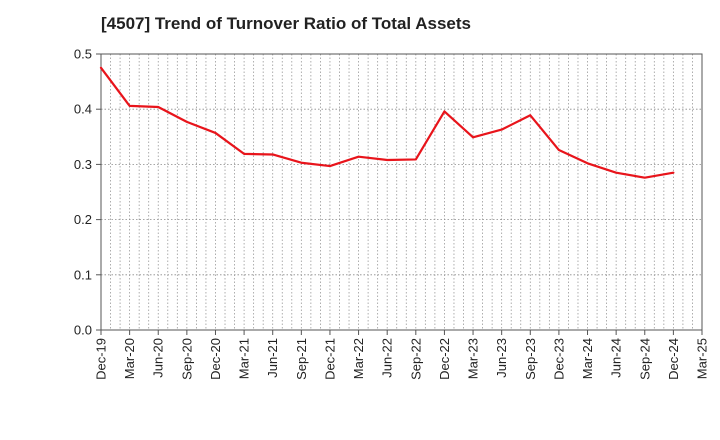 The image size is (720, 440). Describe the element at coordinates (83, 109) in the screenshot. I see `y-tick-label: 0.4` at that location.